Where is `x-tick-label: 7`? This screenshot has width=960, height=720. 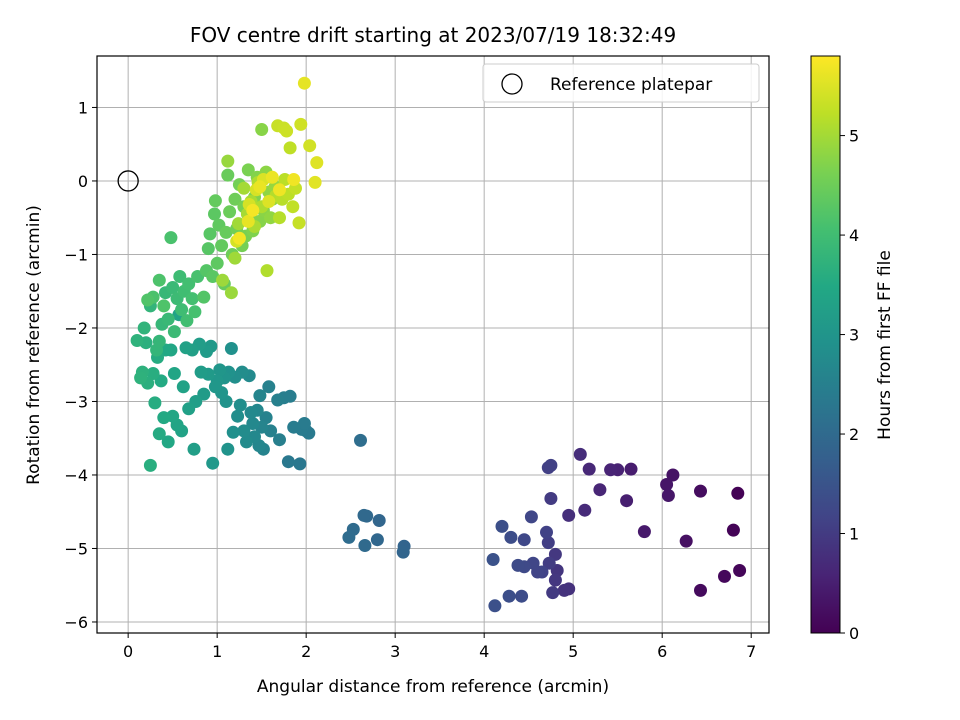
x-tick-label: 7 is located at coordinates (751, 651).